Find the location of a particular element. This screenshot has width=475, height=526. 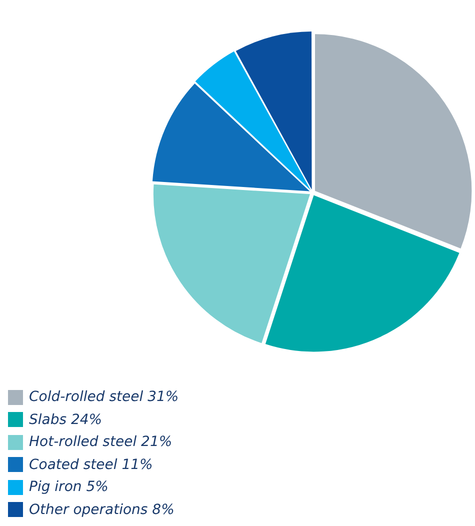

legend-label: Cold-rolled steel 31% is located at coordinates (104, 397).